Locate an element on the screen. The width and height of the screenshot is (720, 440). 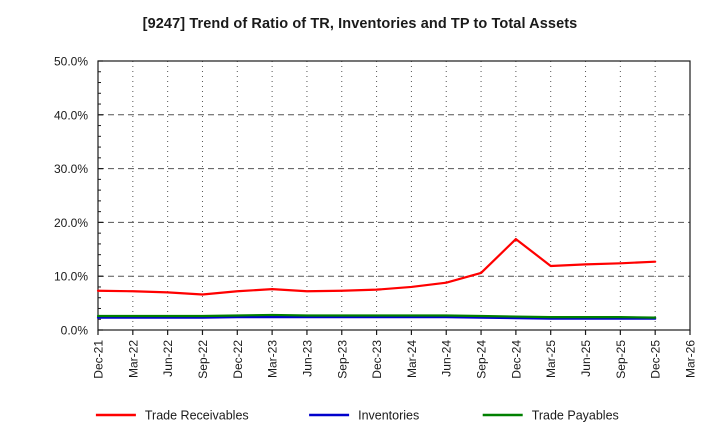
x-axis-tick-label: Mar-26 is located at coordinates (691, 359).